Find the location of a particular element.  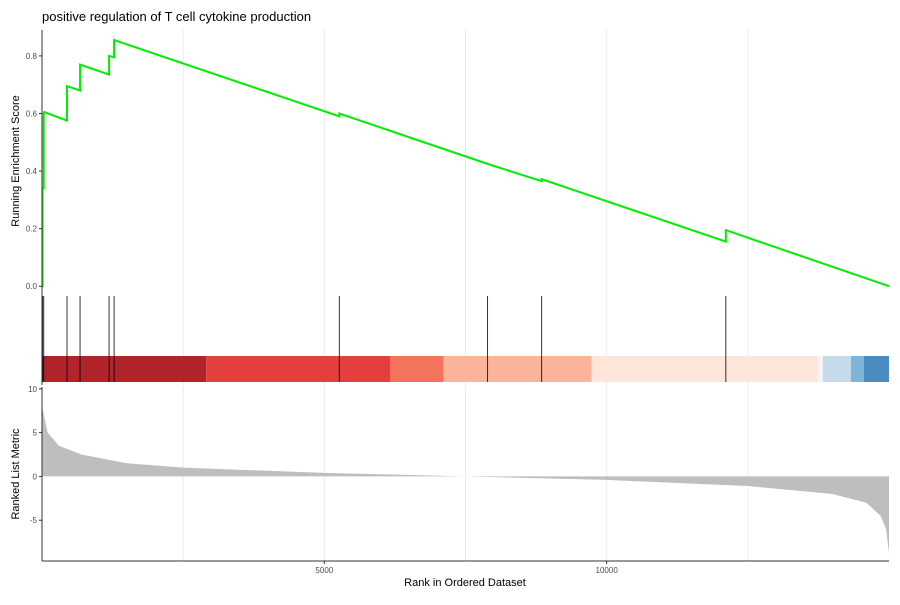

y-tick-label: 0 is located at coordinates (35, 476).